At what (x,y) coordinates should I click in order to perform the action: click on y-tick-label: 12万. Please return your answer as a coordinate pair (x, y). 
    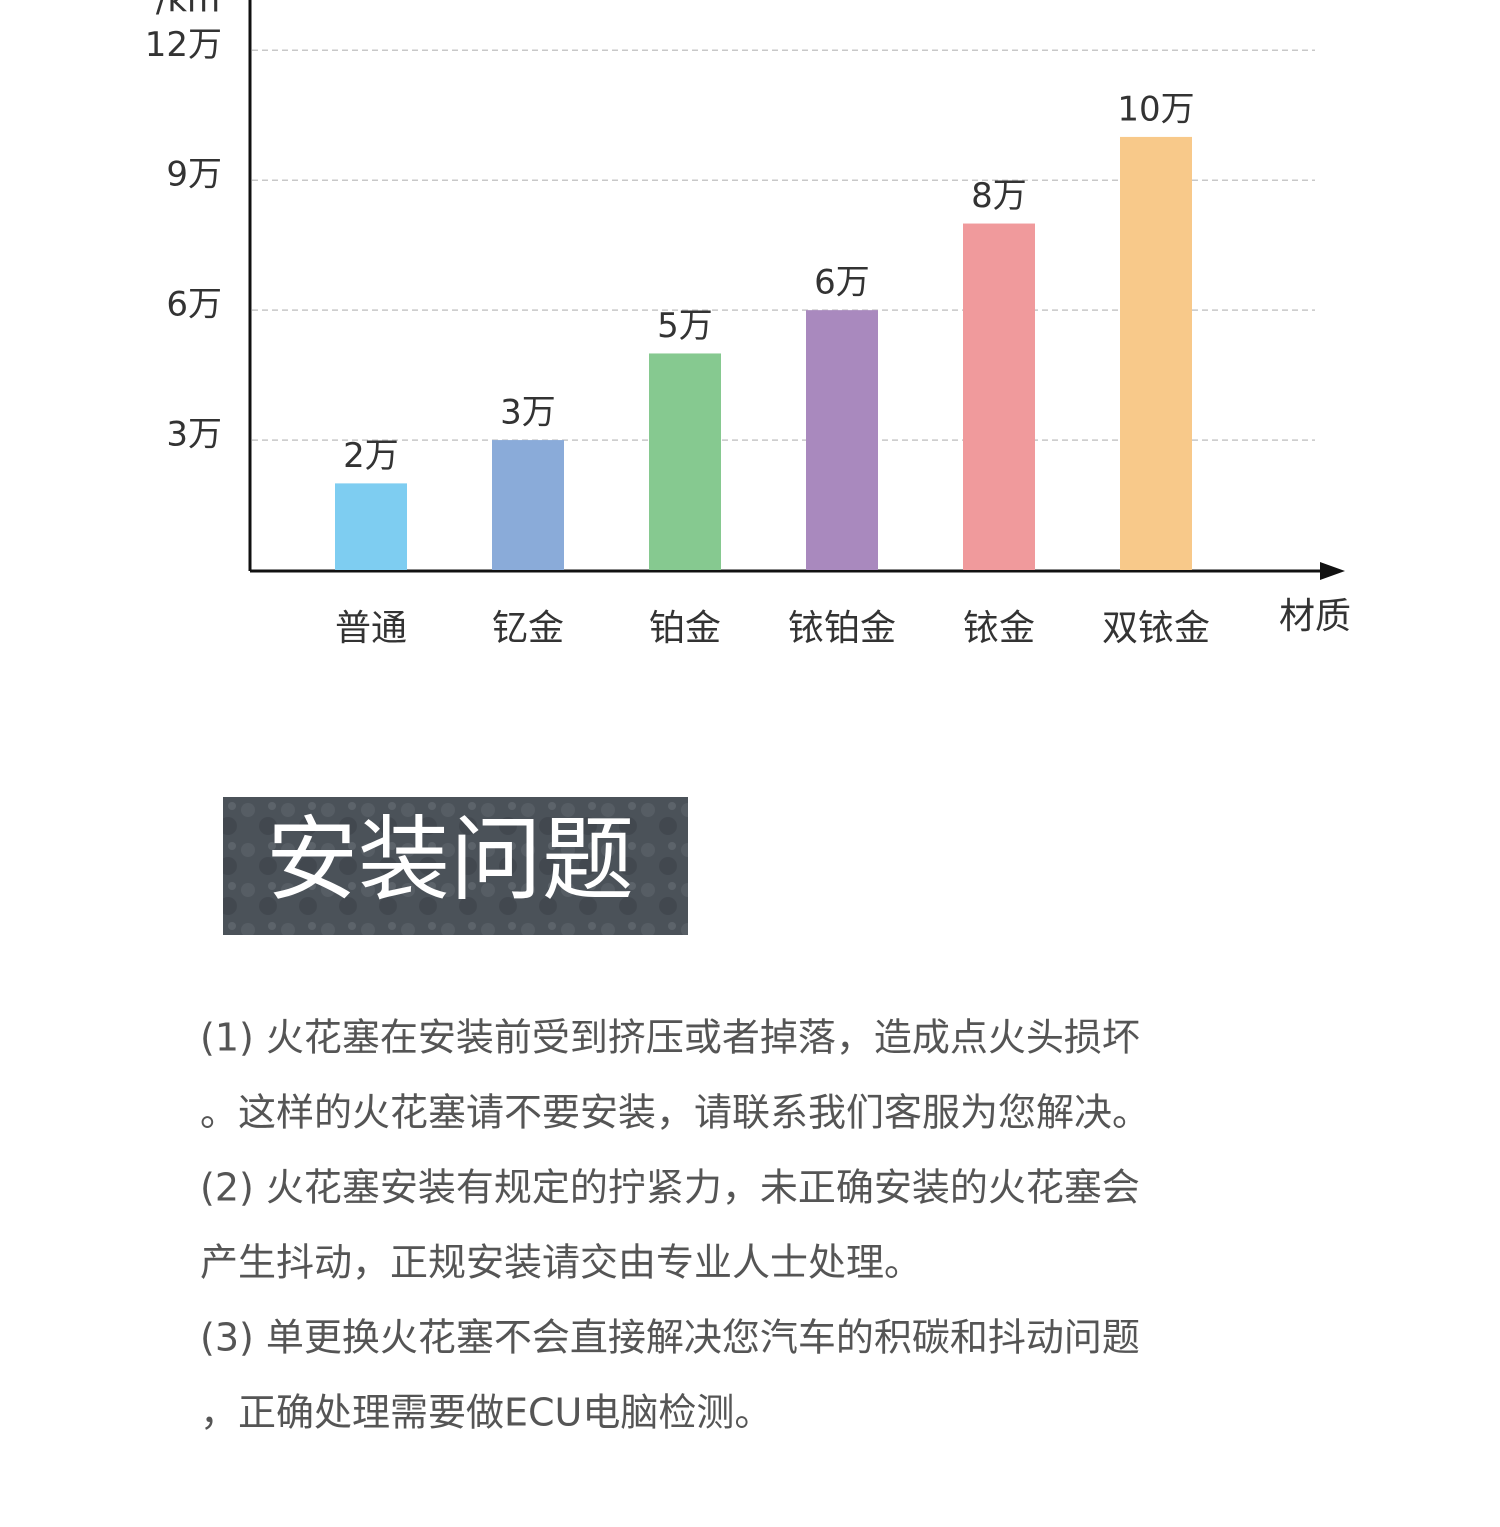
    Looking at the image, I should click on (183, 45).